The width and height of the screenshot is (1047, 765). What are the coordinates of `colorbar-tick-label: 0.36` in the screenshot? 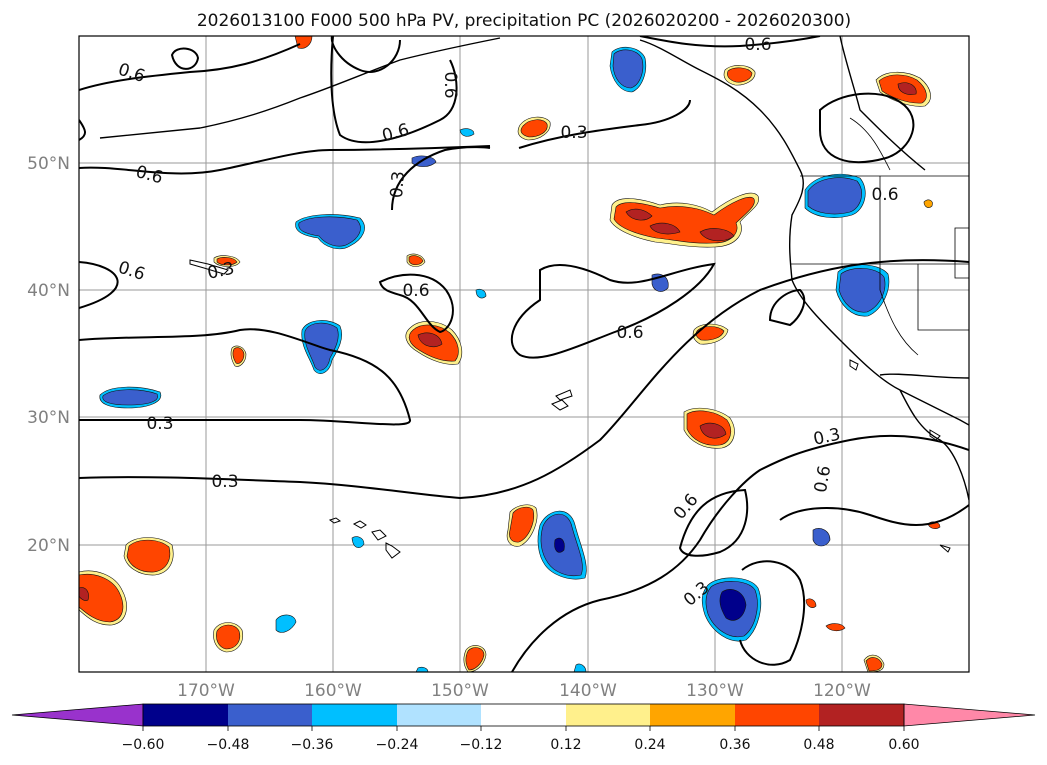 It's located at (734, 745).